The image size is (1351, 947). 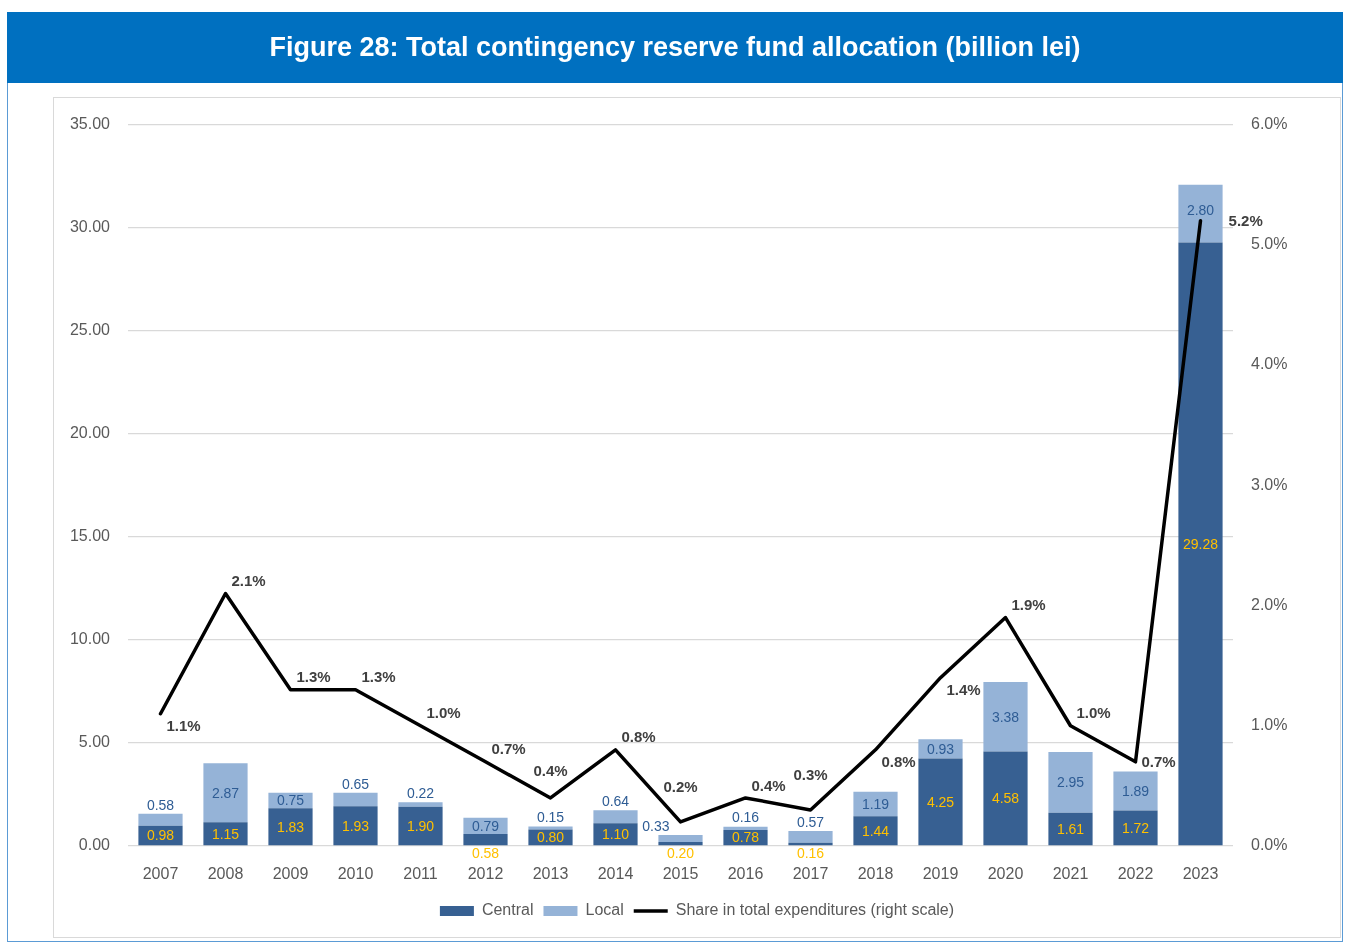 I want to click on x-tick-label: 2012, so click(x=485, y=874).